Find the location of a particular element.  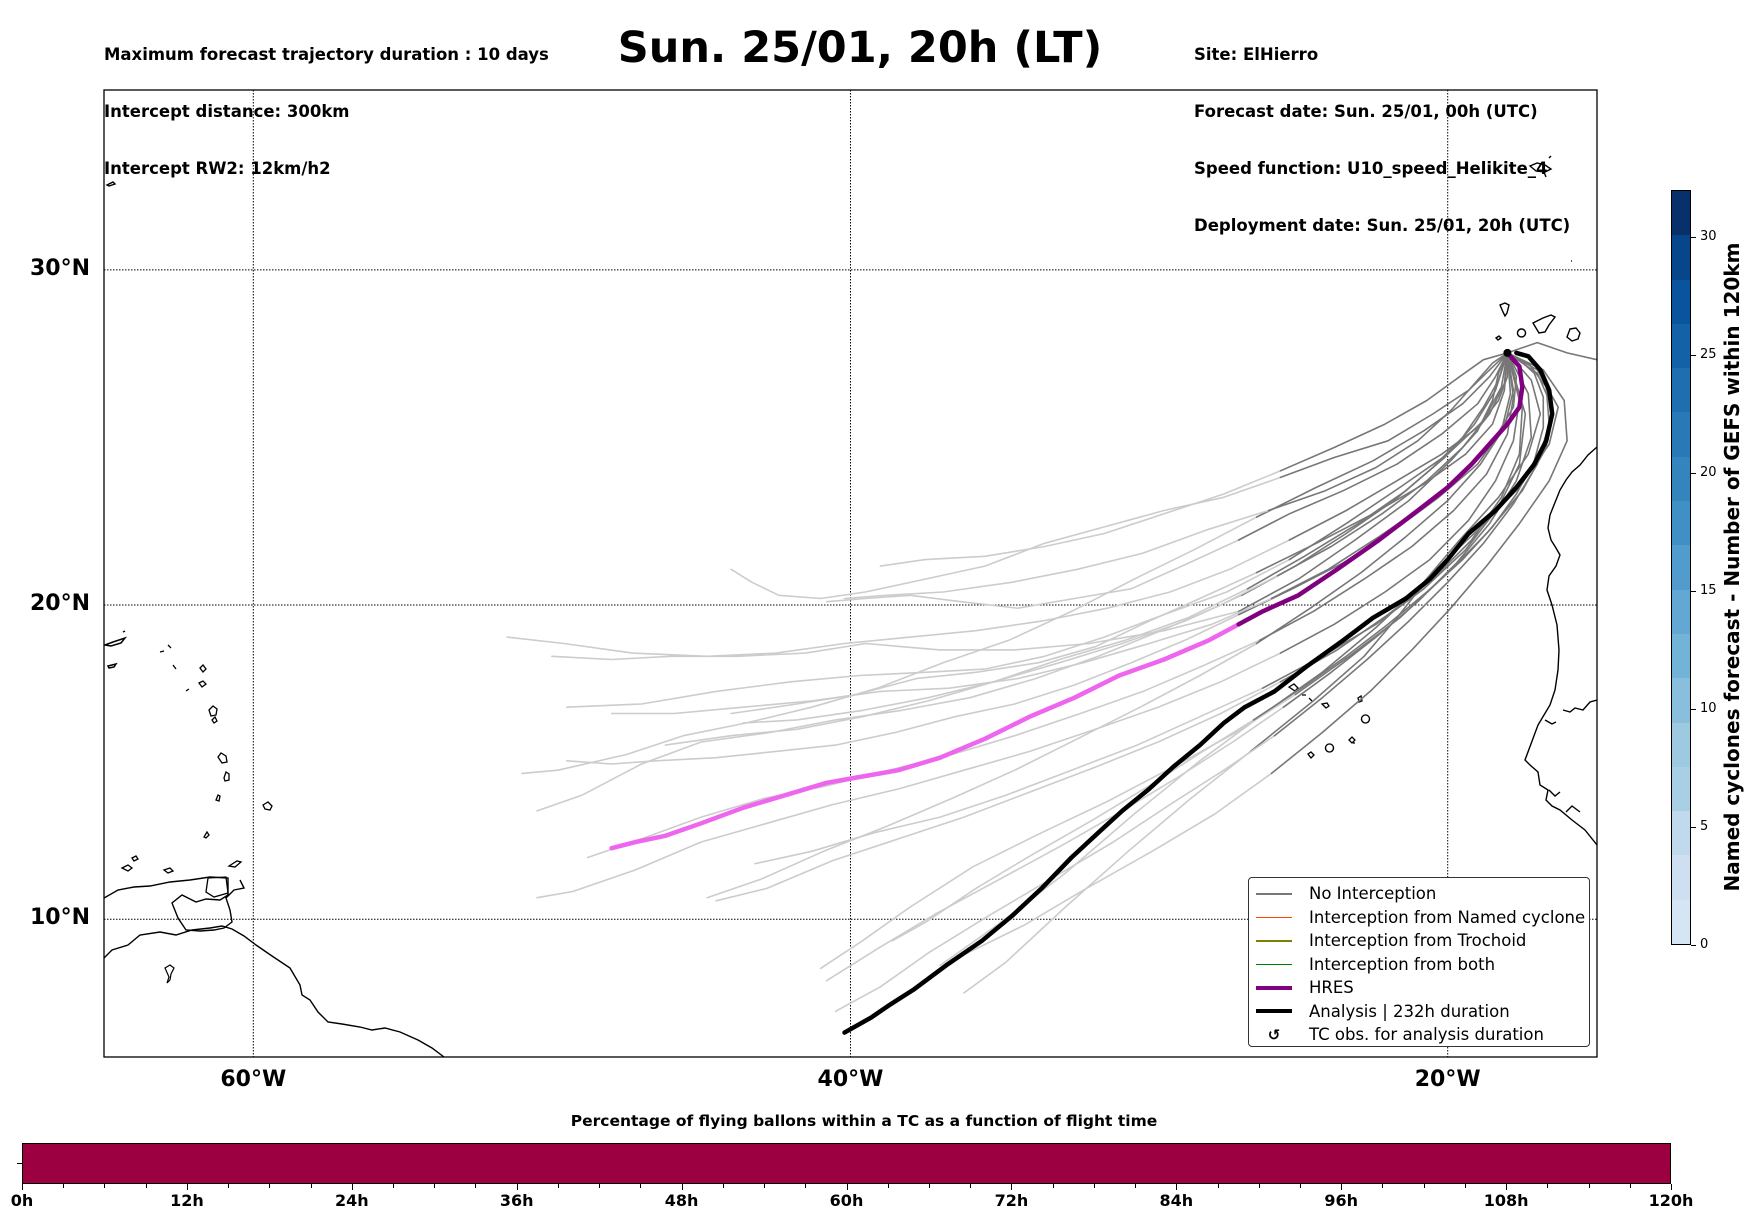

flight-time-tick-label: 84h is located at coordinates (1176, 1200).